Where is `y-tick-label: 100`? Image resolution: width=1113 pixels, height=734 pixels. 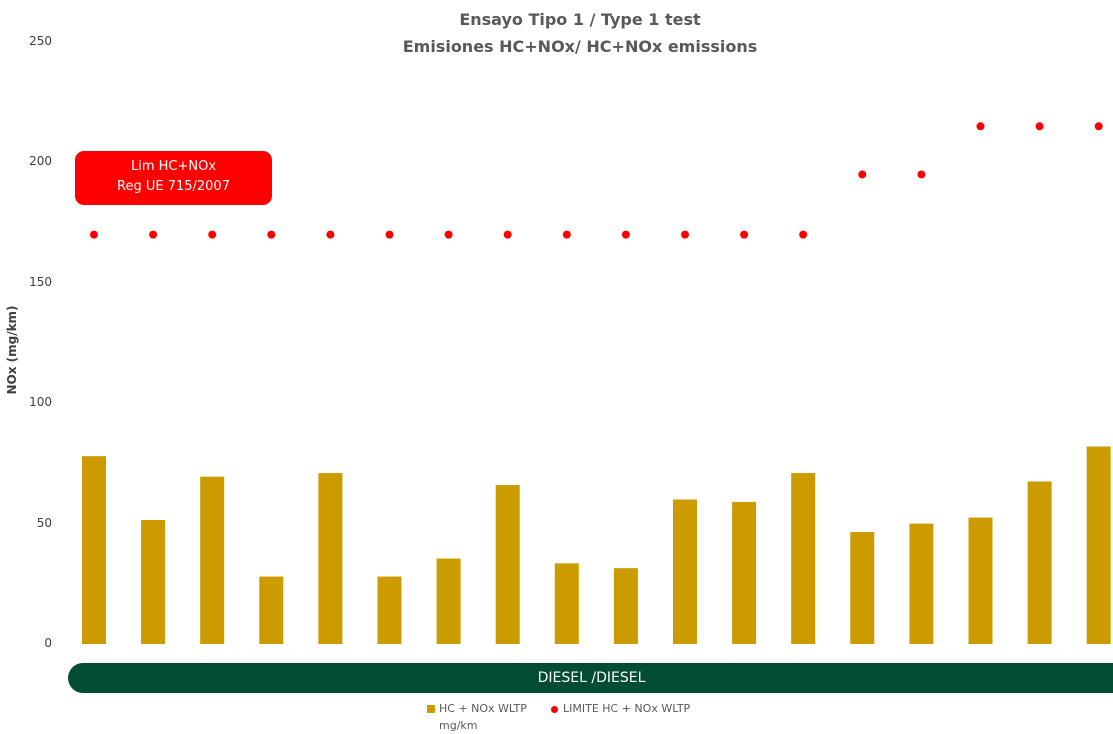 y-tick-label: 100 is located at coordinates (40, 402).